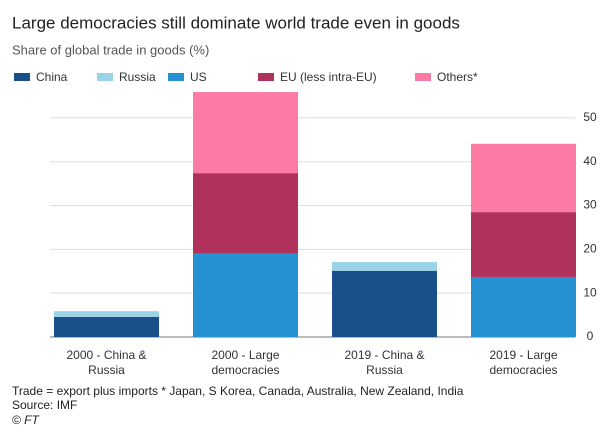  I want to click on legend-label: Others*, so click(457, 77).